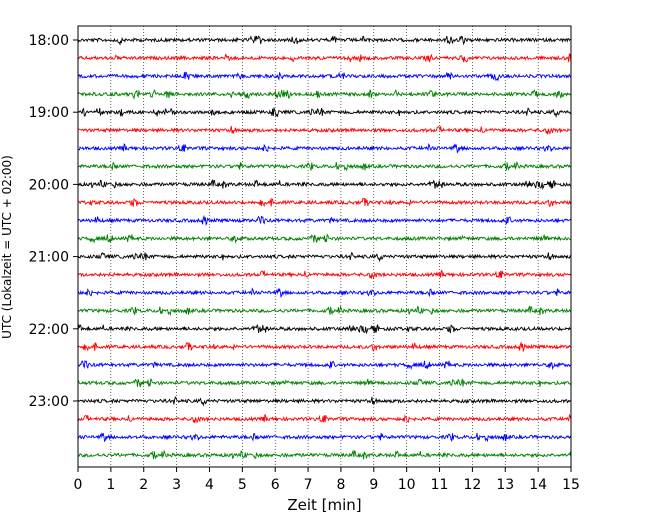 The image size is (650, 520). Describe the element at coordinates (324, 505) in the screenshot. I see `x-axis-label: Zeit [min]` at that location.